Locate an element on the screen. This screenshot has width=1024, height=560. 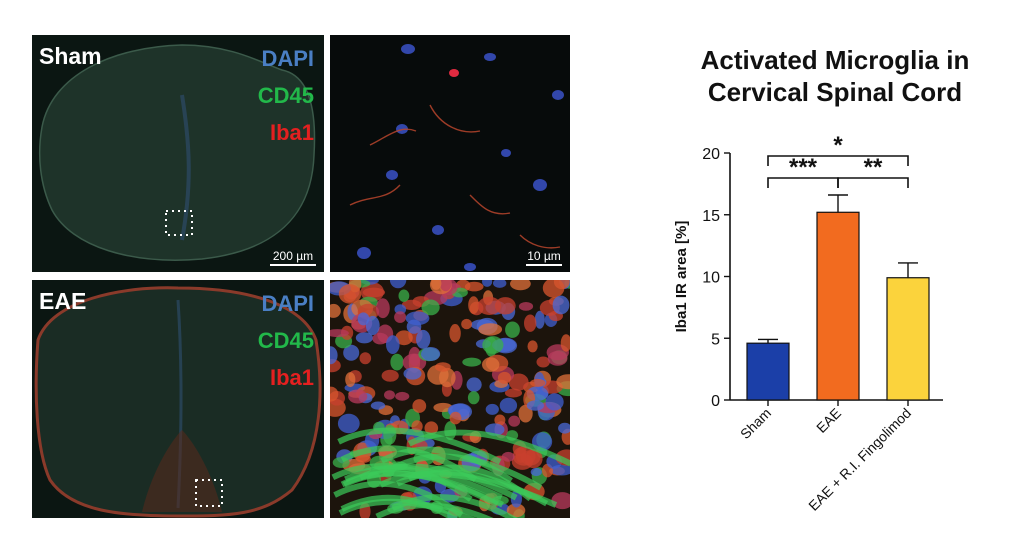
eae-overview-micrograph: EAE DAPI CD45 Iba1 is located at coordinates (178, 399).